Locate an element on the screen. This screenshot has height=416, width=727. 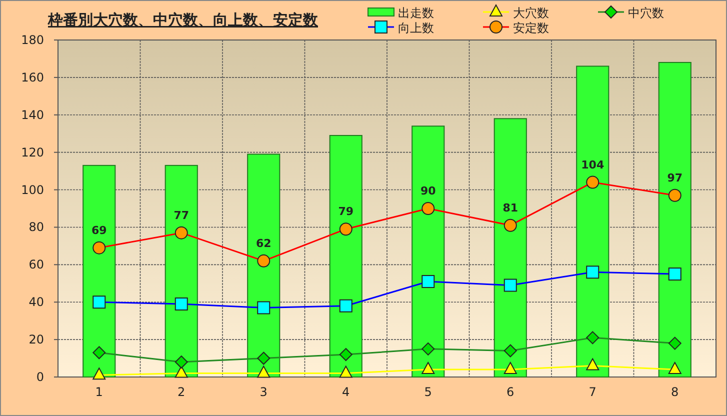
y-tick-label: 180 is located at coordinates (32, 40).